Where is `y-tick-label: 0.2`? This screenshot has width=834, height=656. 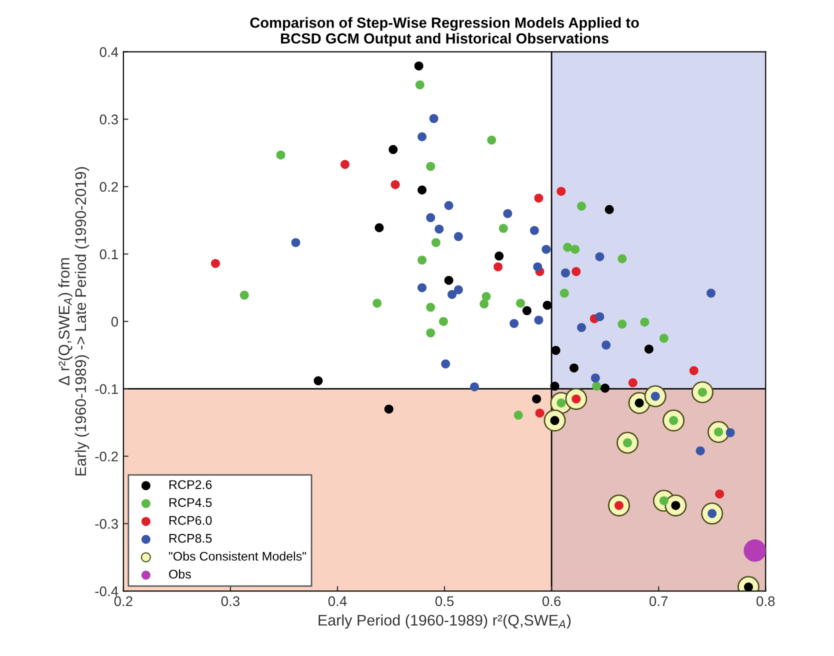
y-tick-label: 0.2 is located at coordinates (109, 187).